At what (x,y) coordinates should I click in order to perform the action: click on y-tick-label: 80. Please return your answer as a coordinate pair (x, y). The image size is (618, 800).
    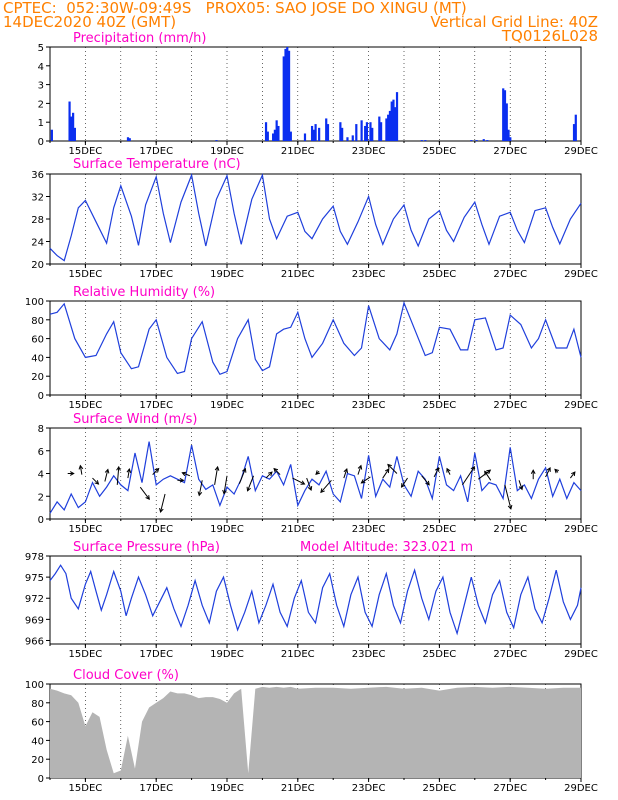
    Looking at the image, I should click on (37, 321).